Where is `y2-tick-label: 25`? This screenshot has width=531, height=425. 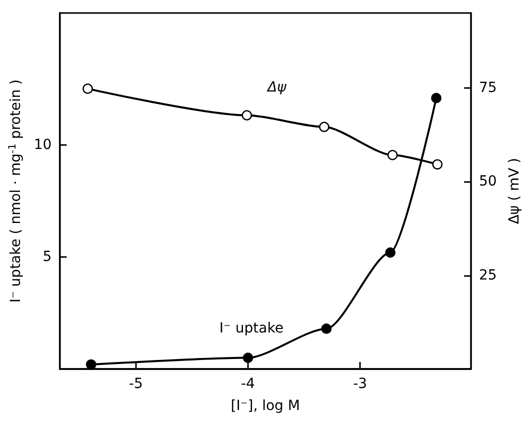 y2-tick-label: 25 is located at coordinates (488, 275).